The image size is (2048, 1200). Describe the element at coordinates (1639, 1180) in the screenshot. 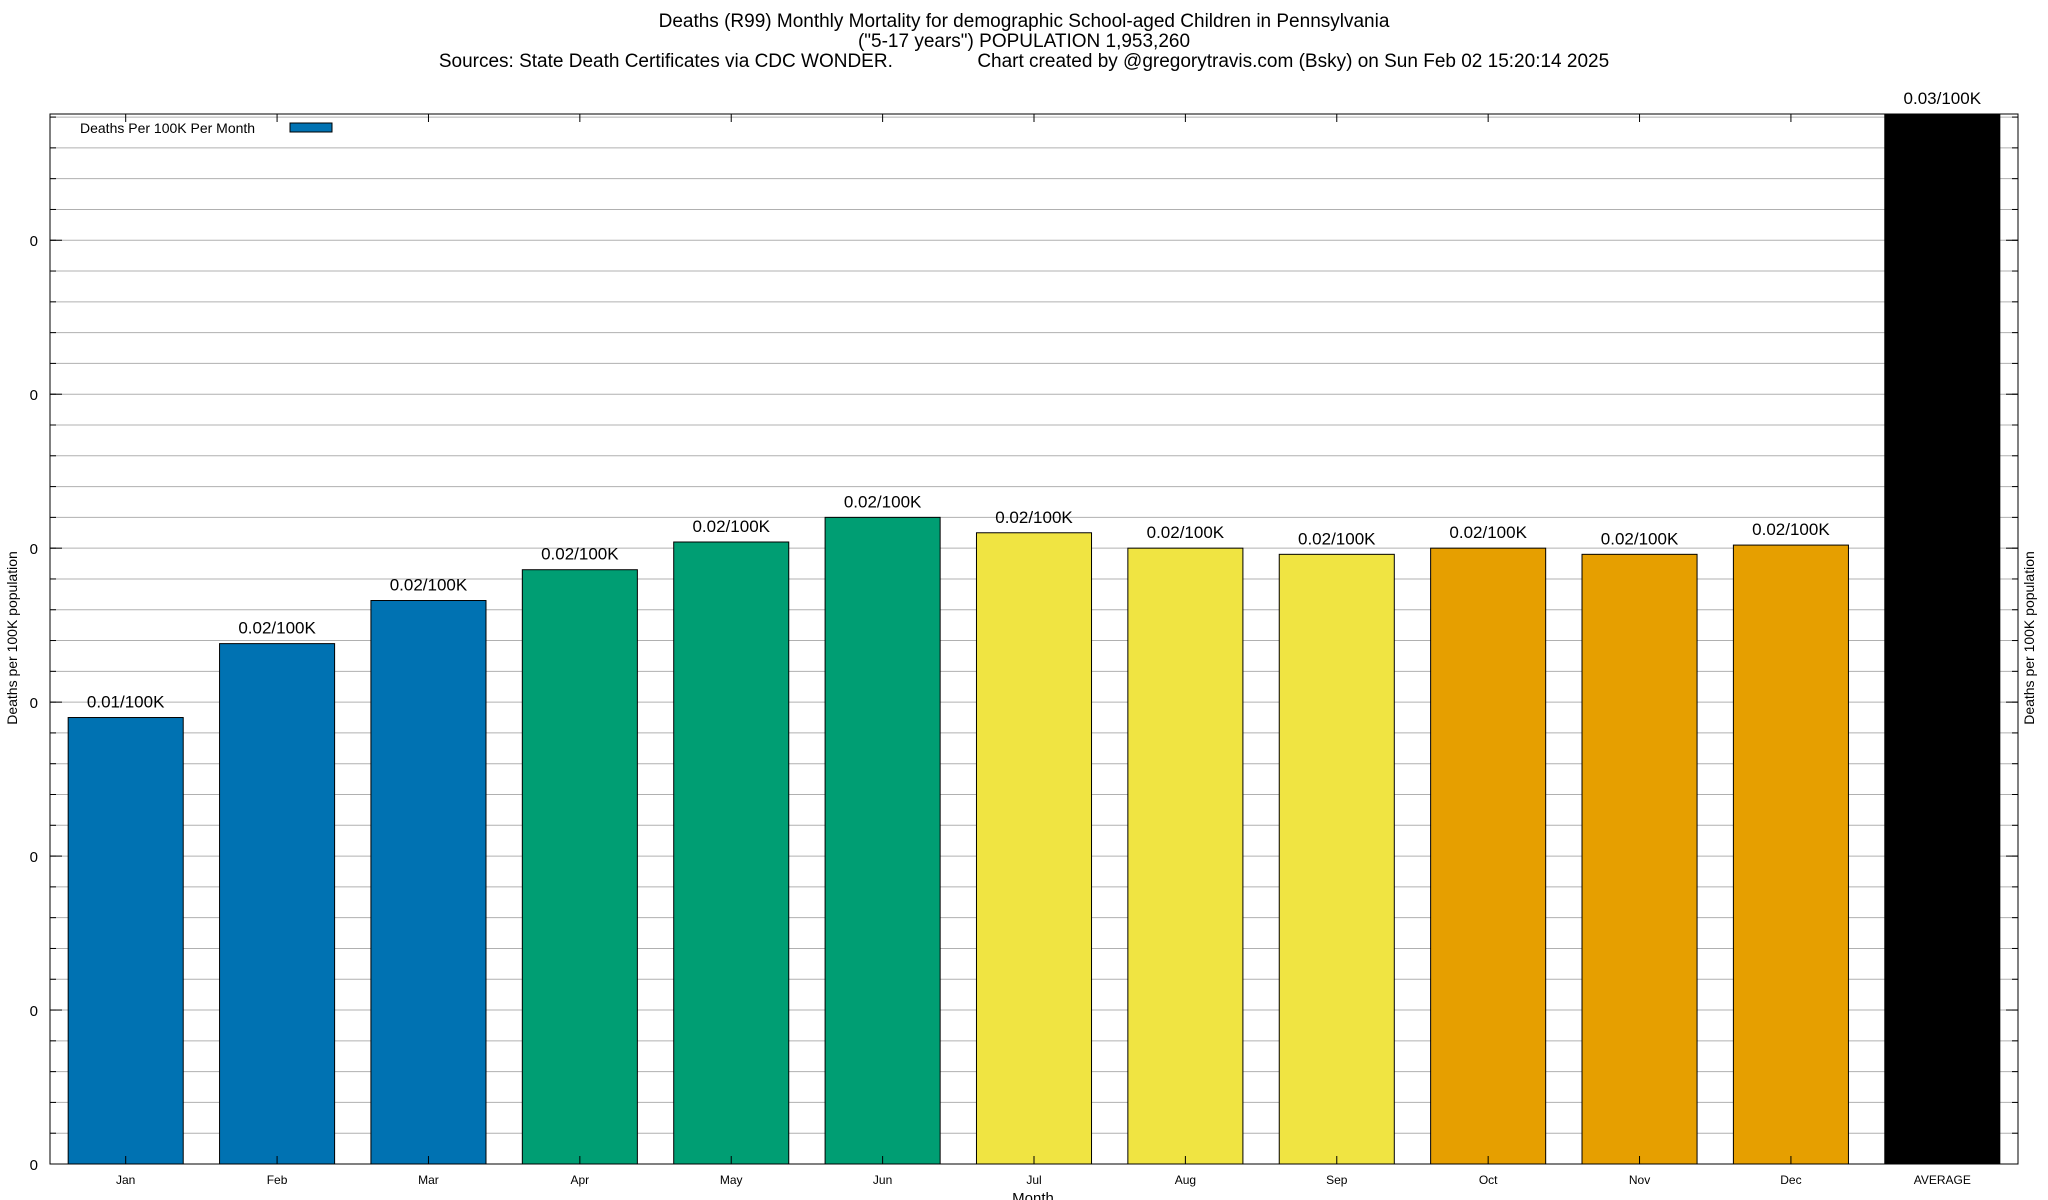

I see `x-tick-label: Nov` at that location.